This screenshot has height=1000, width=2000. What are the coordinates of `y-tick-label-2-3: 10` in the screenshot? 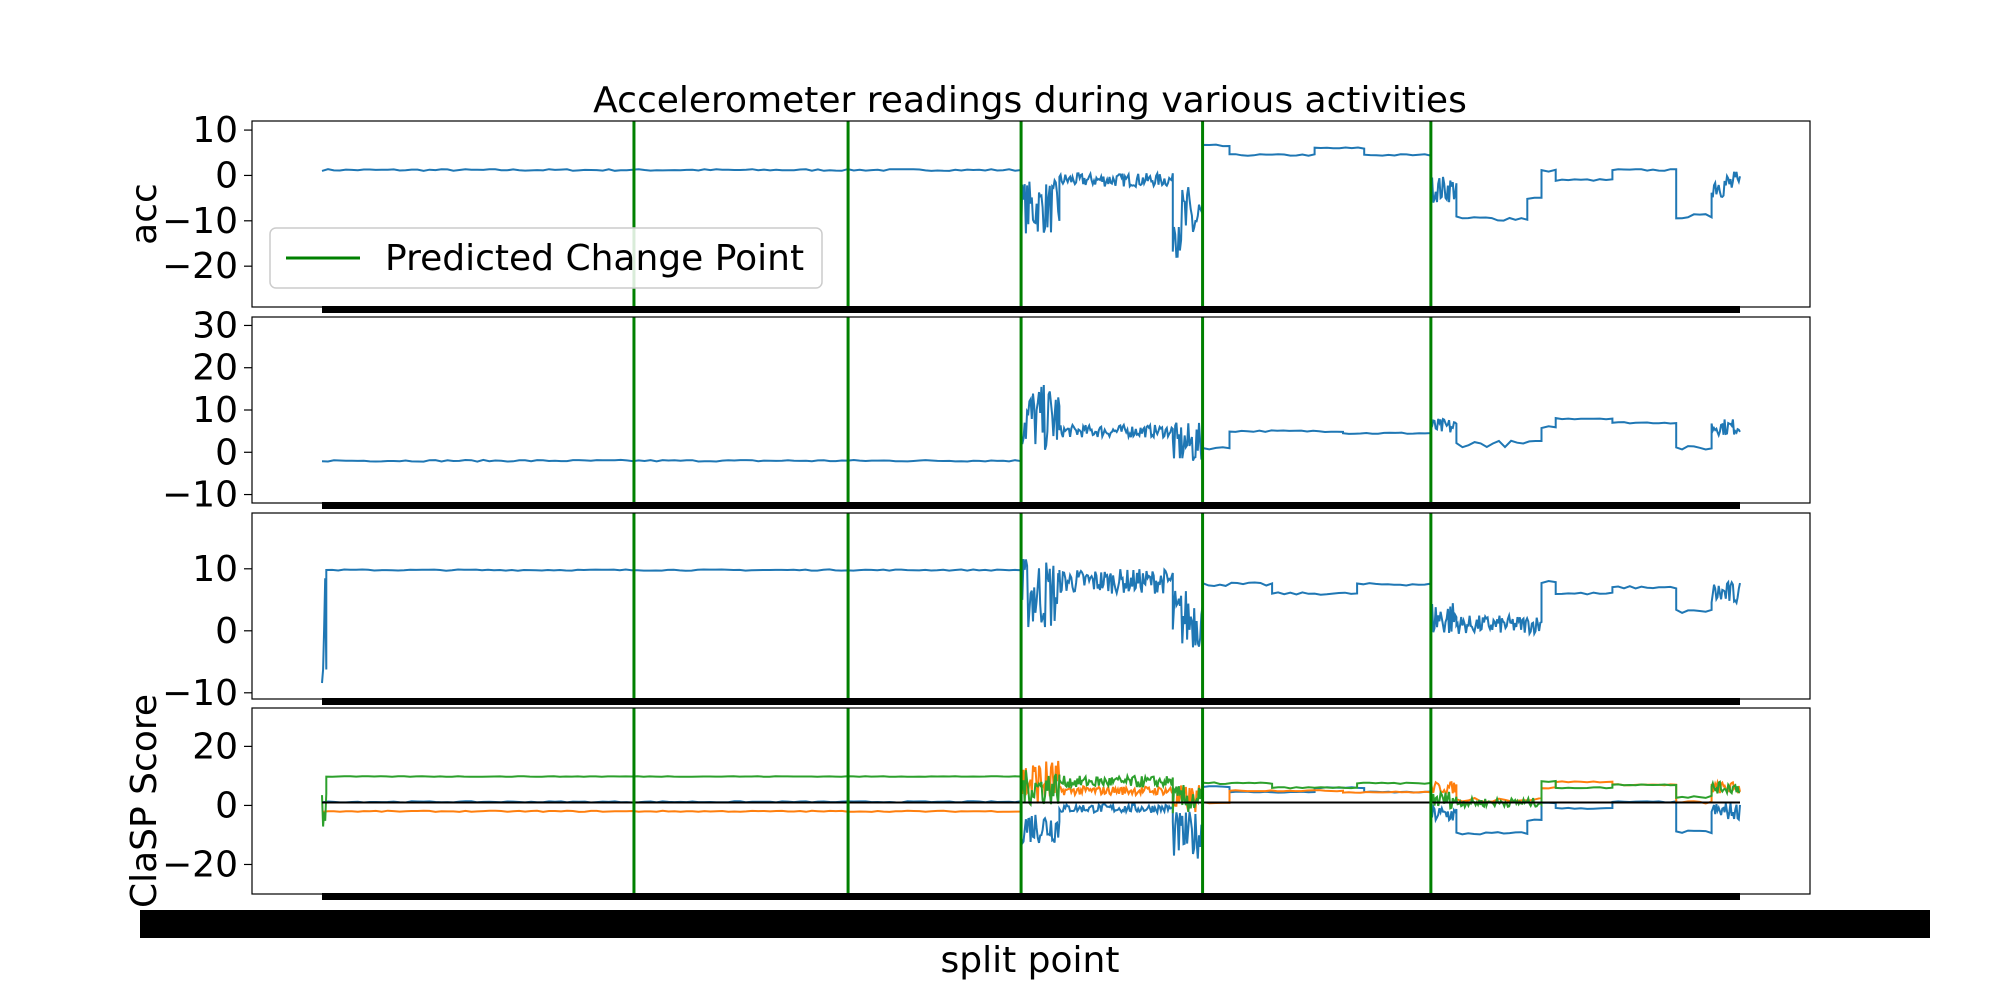 It's located at (215, 410).